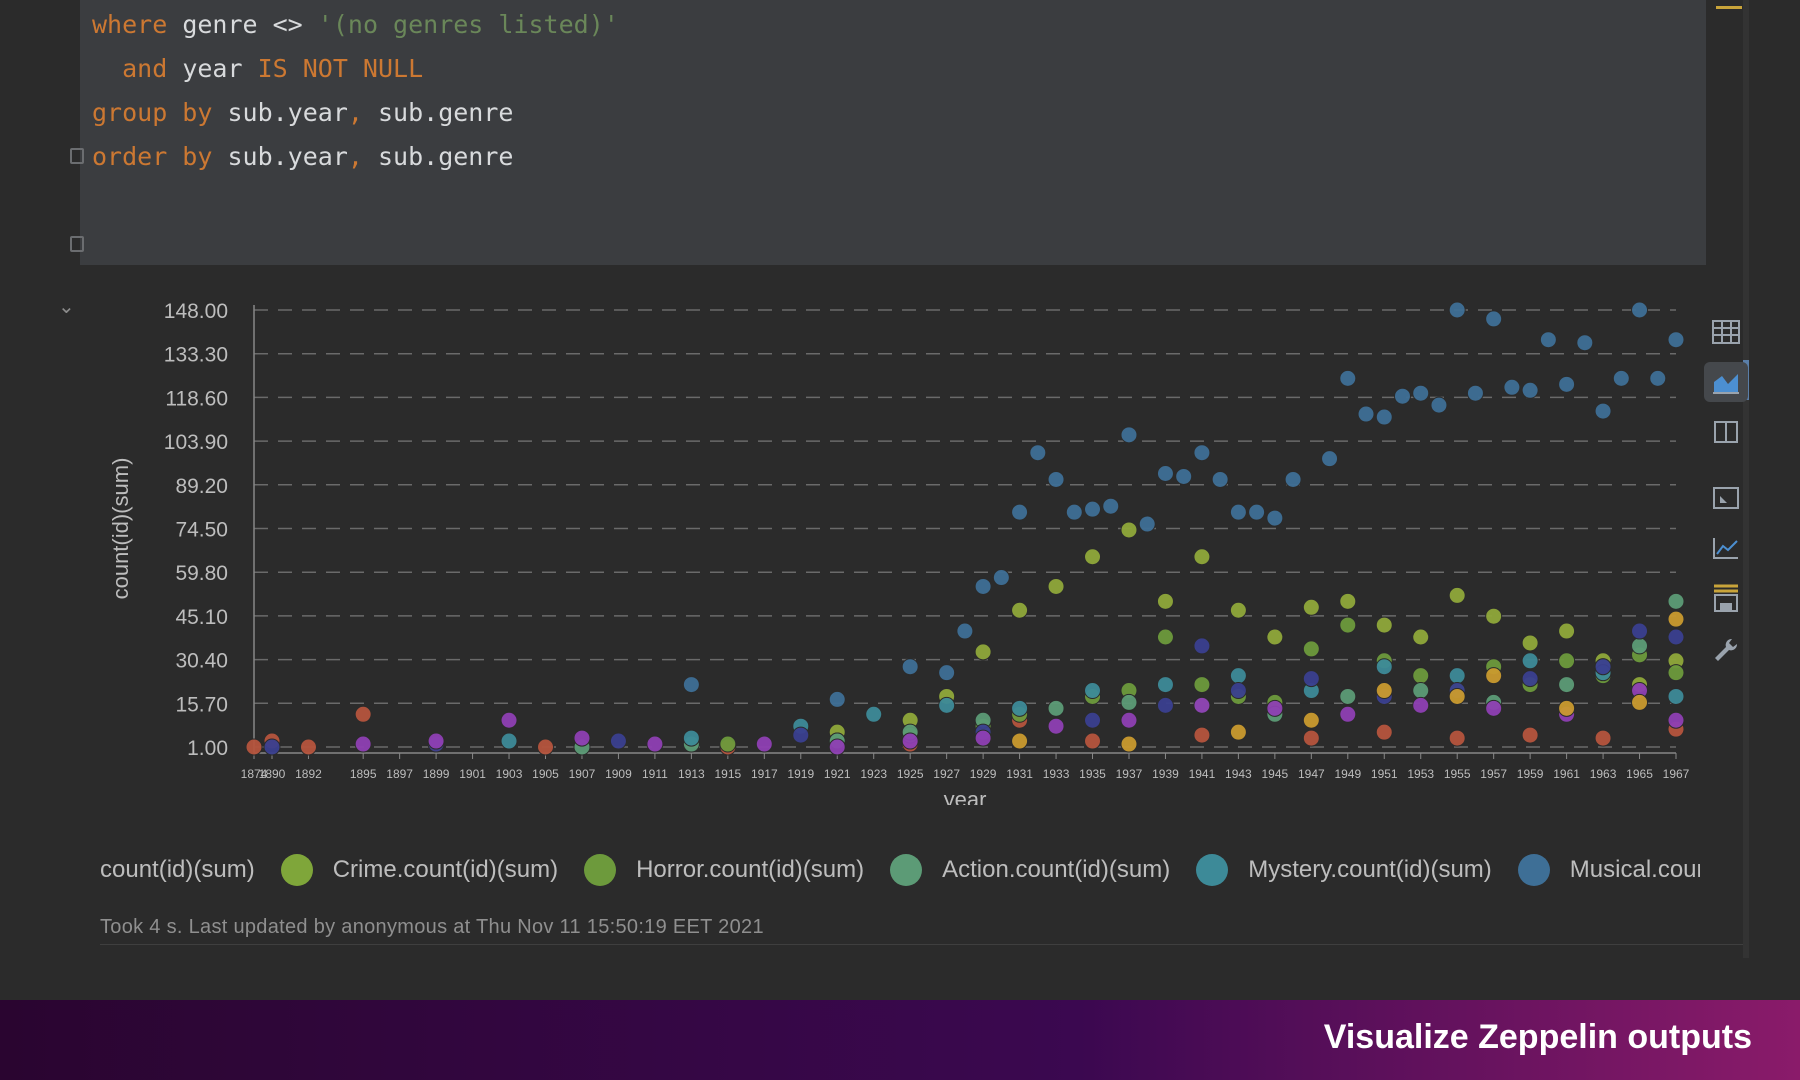 This screenshot has width=1800, height=1080. Describe the element at coordinates (201, 704) in the screenshot. I see `y-tick-label: 15.70` at that location.